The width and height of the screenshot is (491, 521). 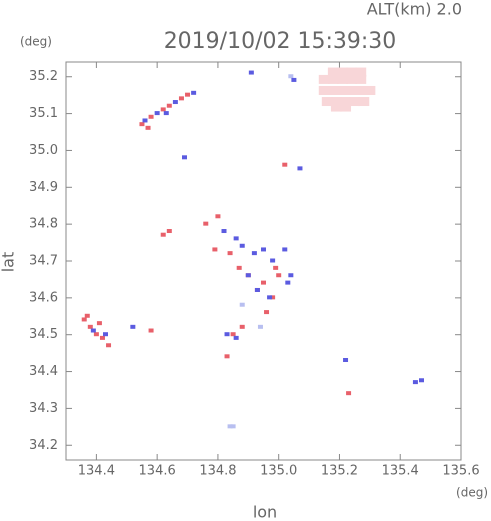 What do you see at coordinates (414, 9) in the screenshot?
I see `altitude: ALT(km) 2.0` at bounding box center [414, 9].